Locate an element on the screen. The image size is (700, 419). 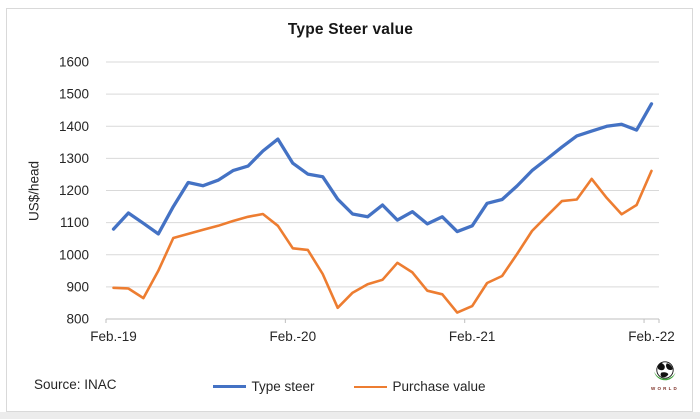
y-tick-label: 1100 is located at coordinates (74, 222).